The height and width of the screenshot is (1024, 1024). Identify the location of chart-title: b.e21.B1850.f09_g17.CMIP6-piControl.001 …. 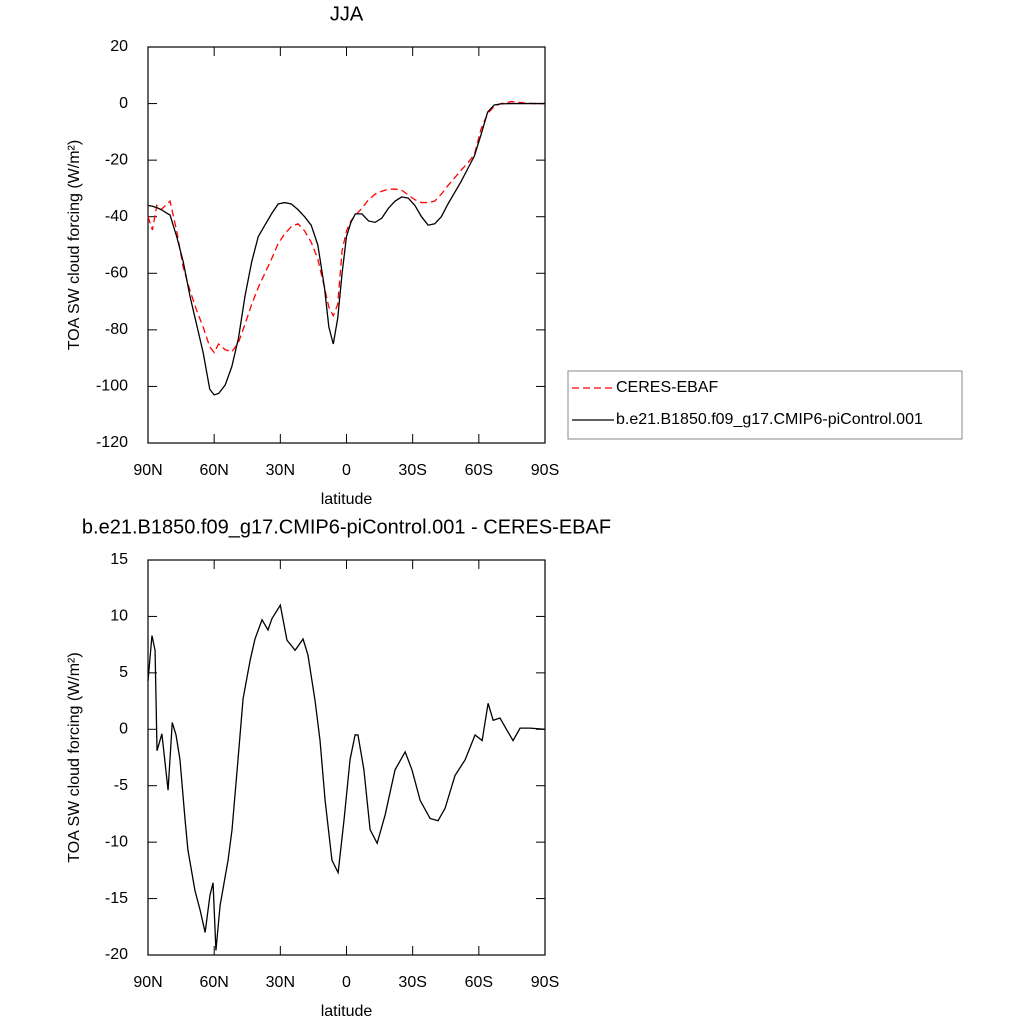
(346, 527).